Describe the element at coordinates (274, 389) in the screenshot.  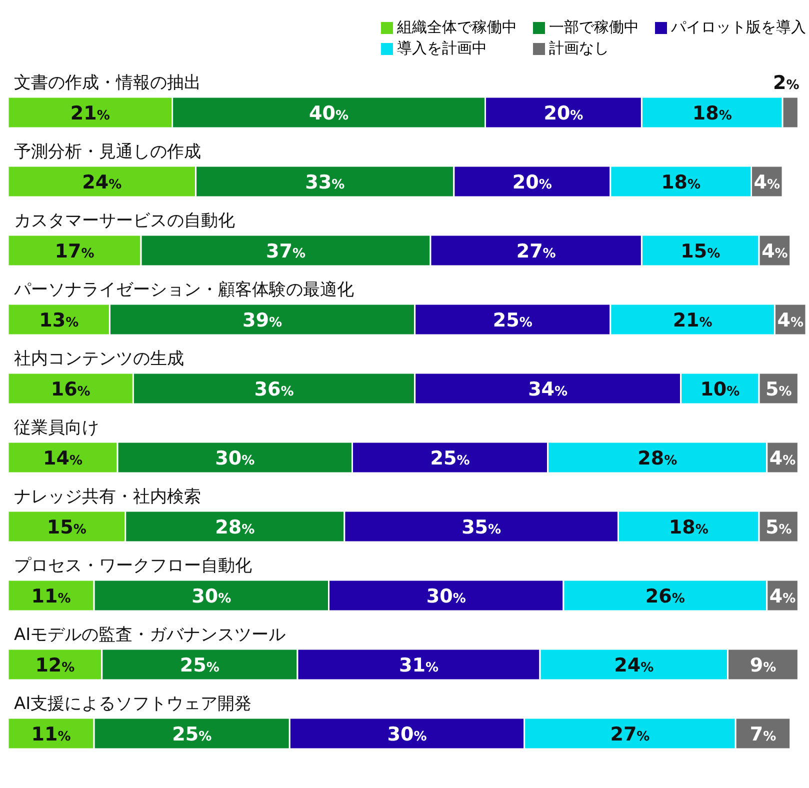
I see `data-label: 36%` at that location.